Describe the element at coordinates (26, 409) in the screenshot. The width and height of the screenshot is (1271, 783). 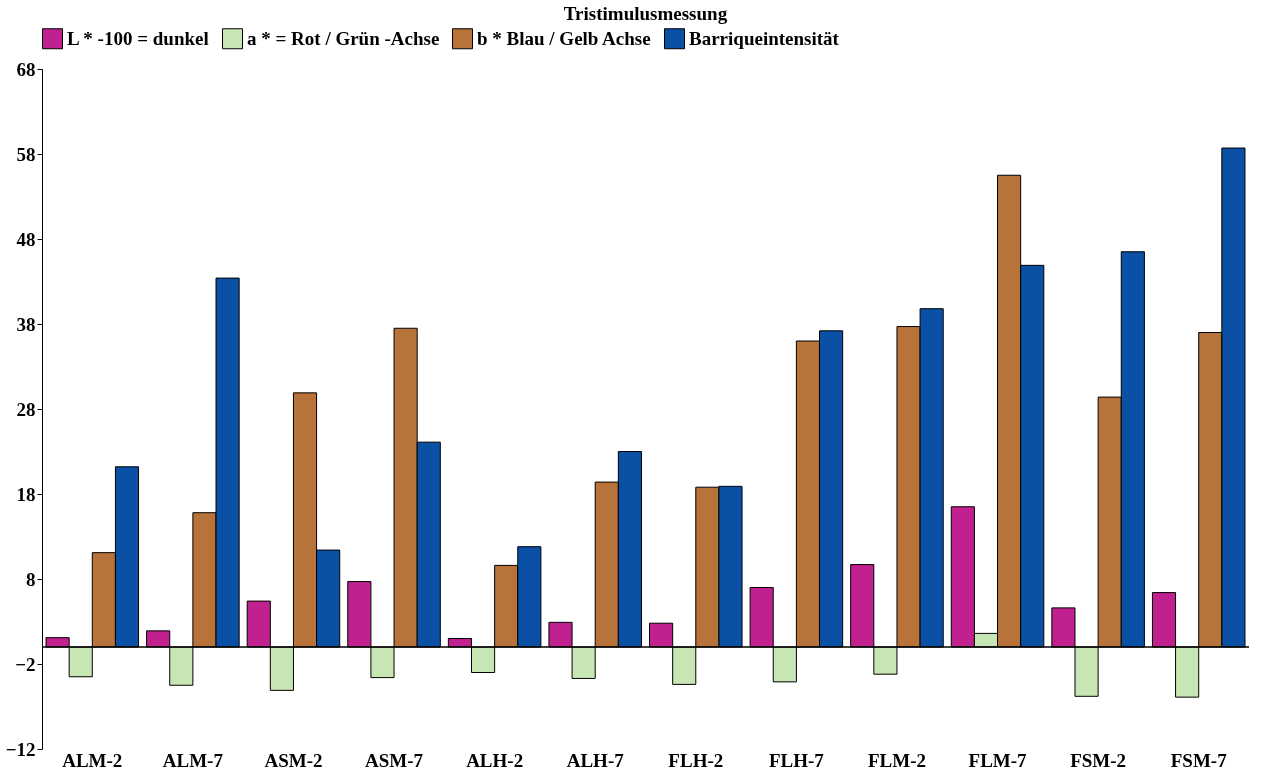
I see `y-tick-label: 28` at that location.